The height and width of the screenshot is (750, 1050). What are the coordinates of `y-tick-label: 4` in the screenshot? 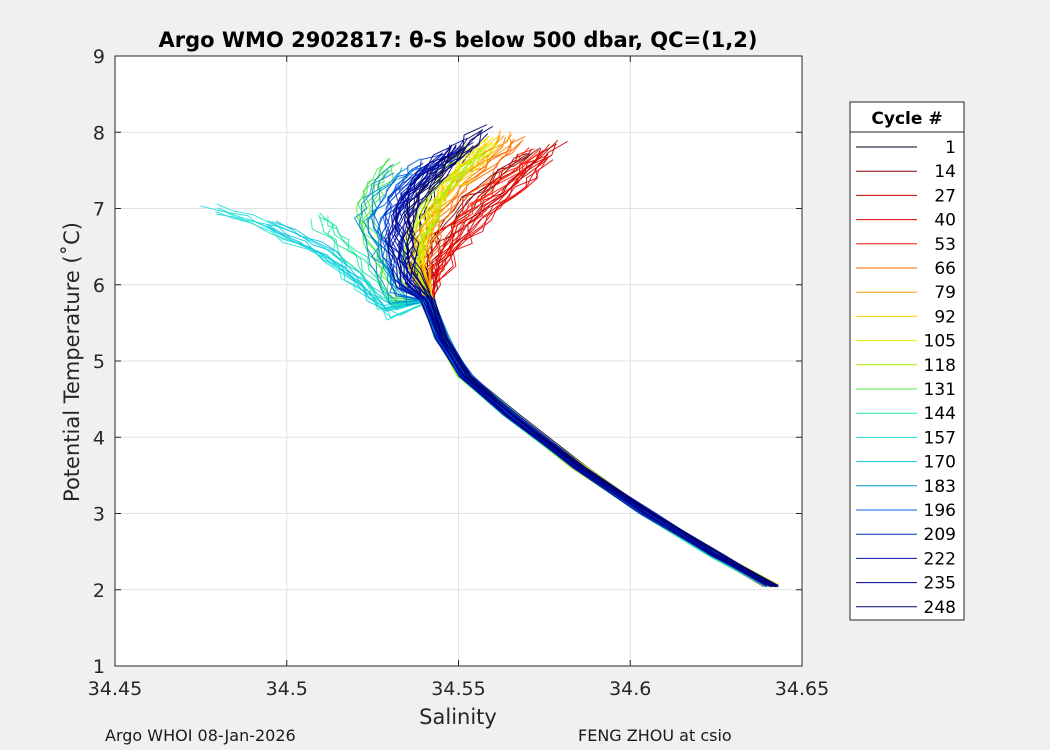 It's located at (99, 438).